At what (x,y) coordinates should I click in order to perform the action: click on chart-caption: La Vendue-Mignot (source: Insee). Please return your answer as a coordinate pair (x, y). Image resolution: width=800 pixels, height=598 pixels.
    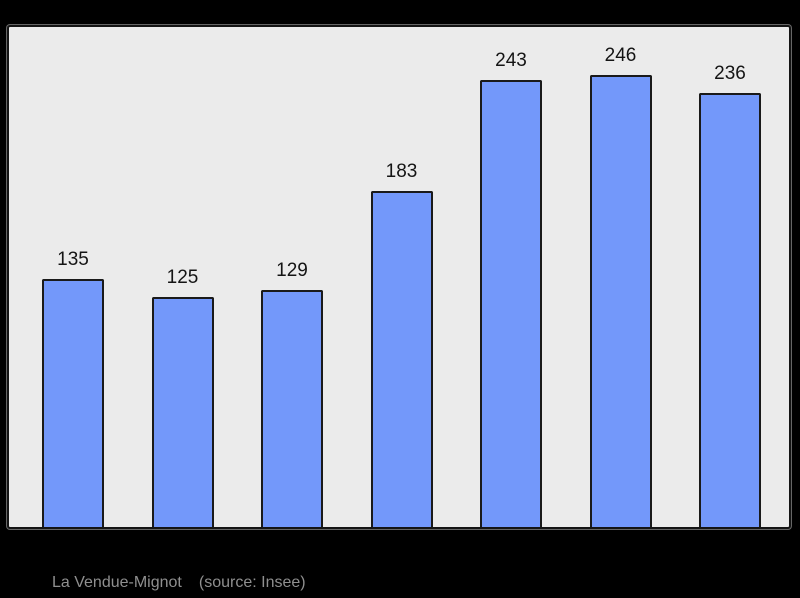
    Looking at the image, I should click on (179, 583).